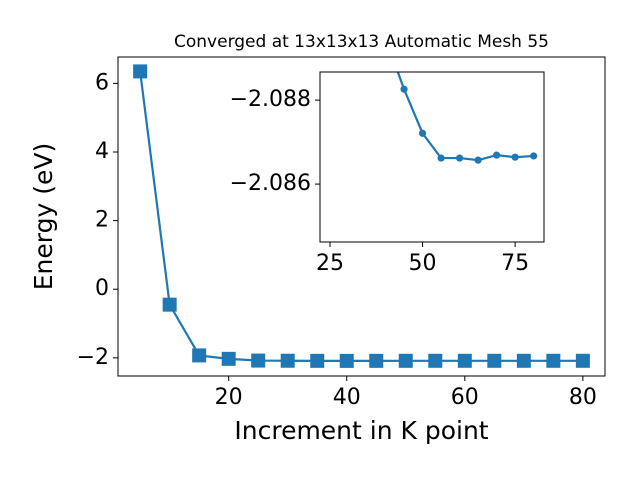 The height and width of the screenshot is (480, 640). I want to click on y-tick-label: −2, so click(93, 357).